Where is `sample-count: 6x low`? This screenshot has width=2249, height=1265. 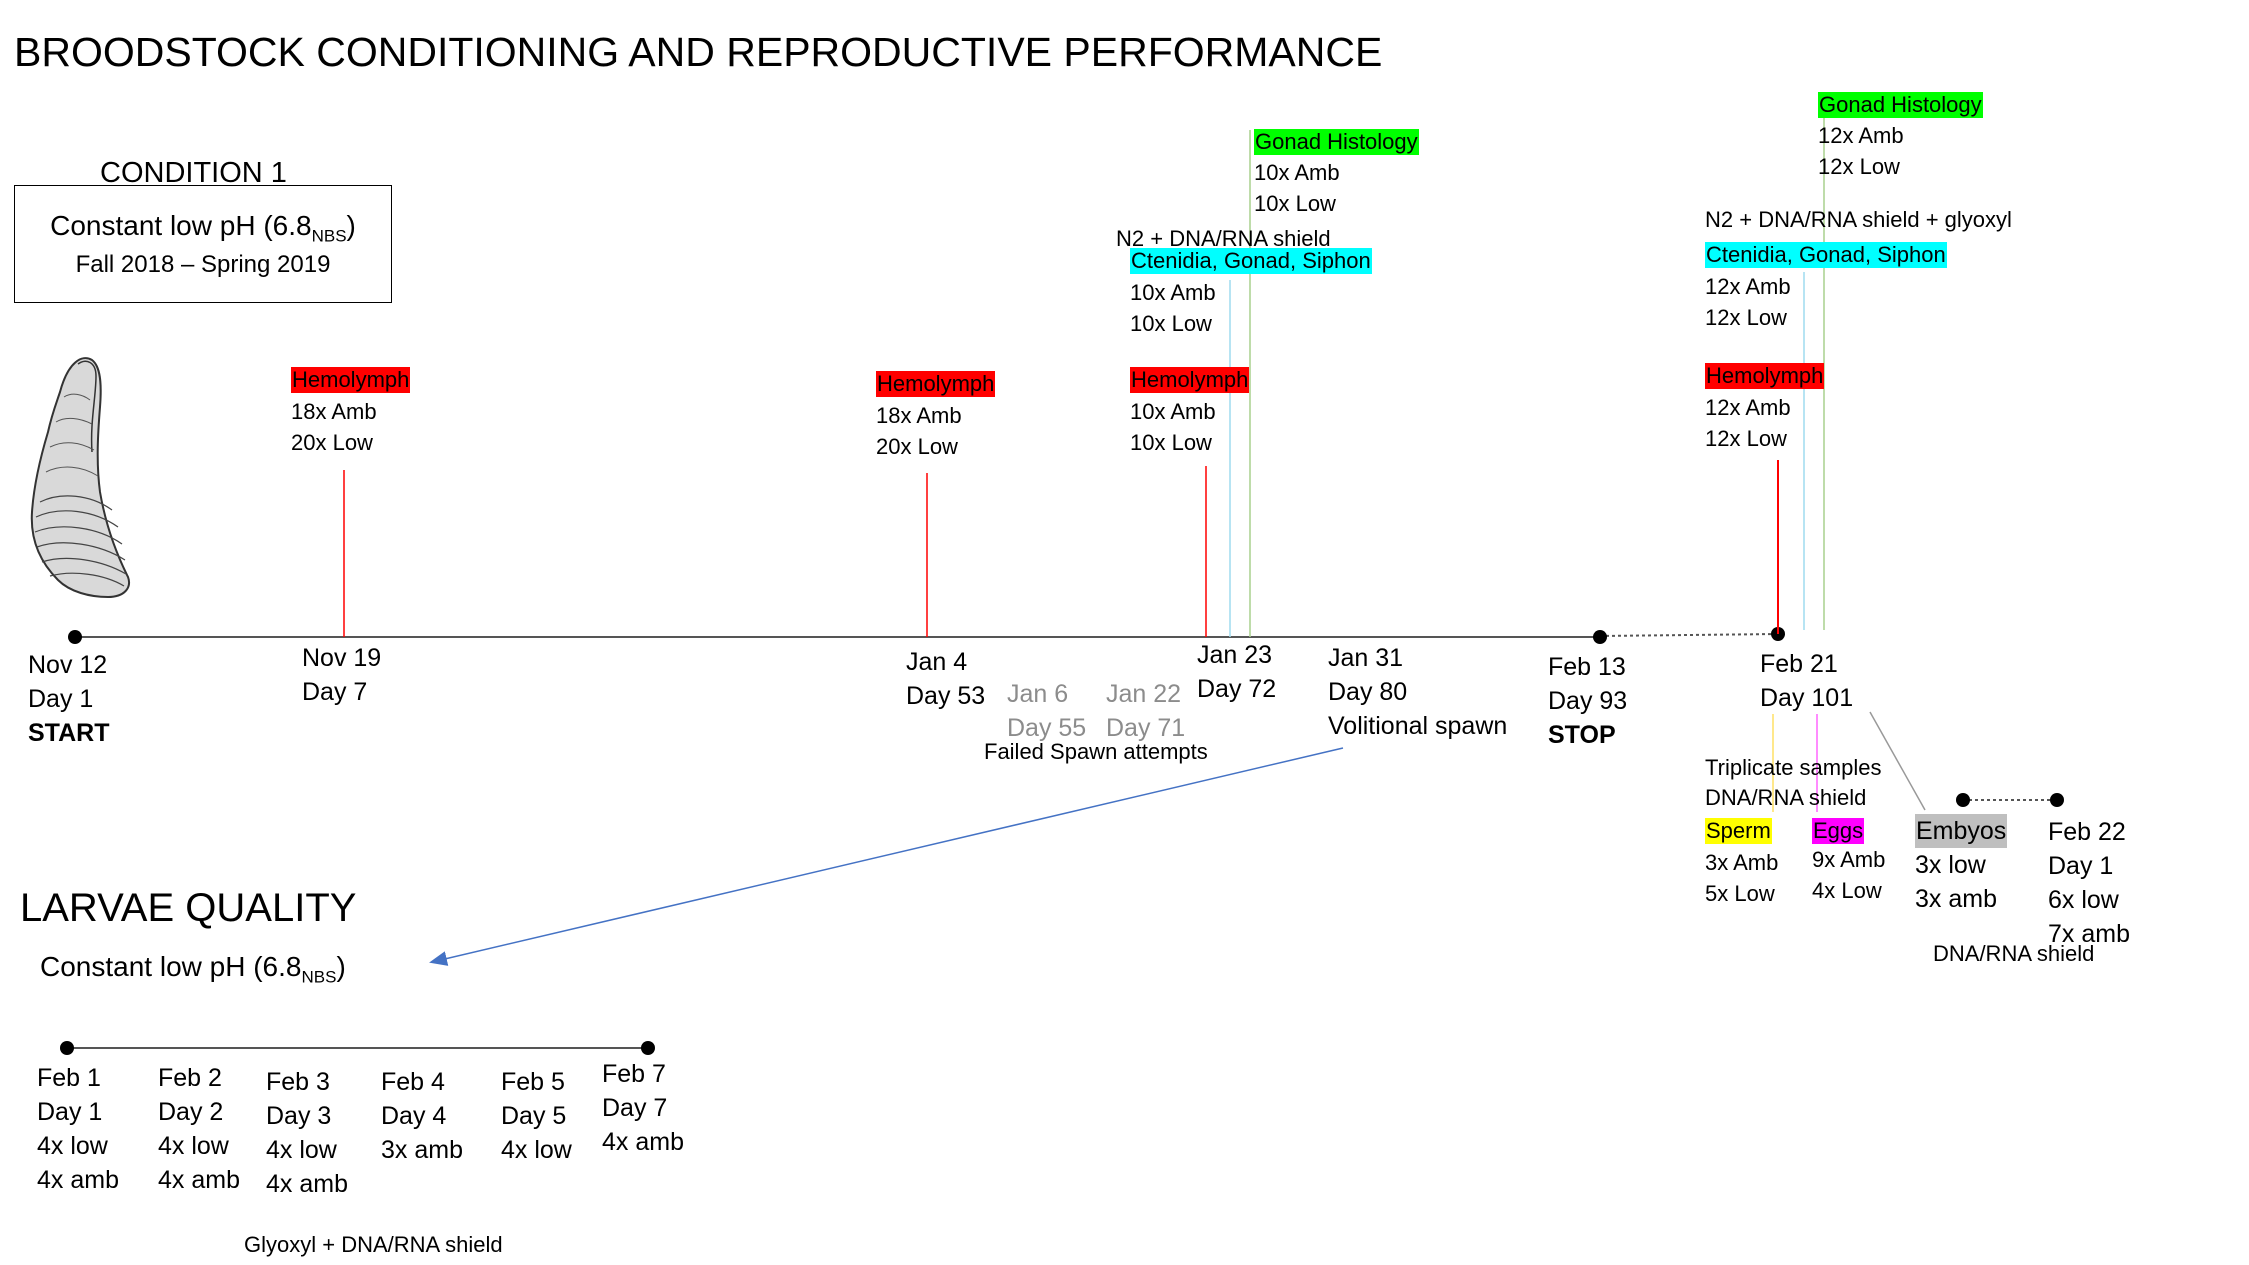
sample-count: 6x low is located at coordinates (2083, 900).